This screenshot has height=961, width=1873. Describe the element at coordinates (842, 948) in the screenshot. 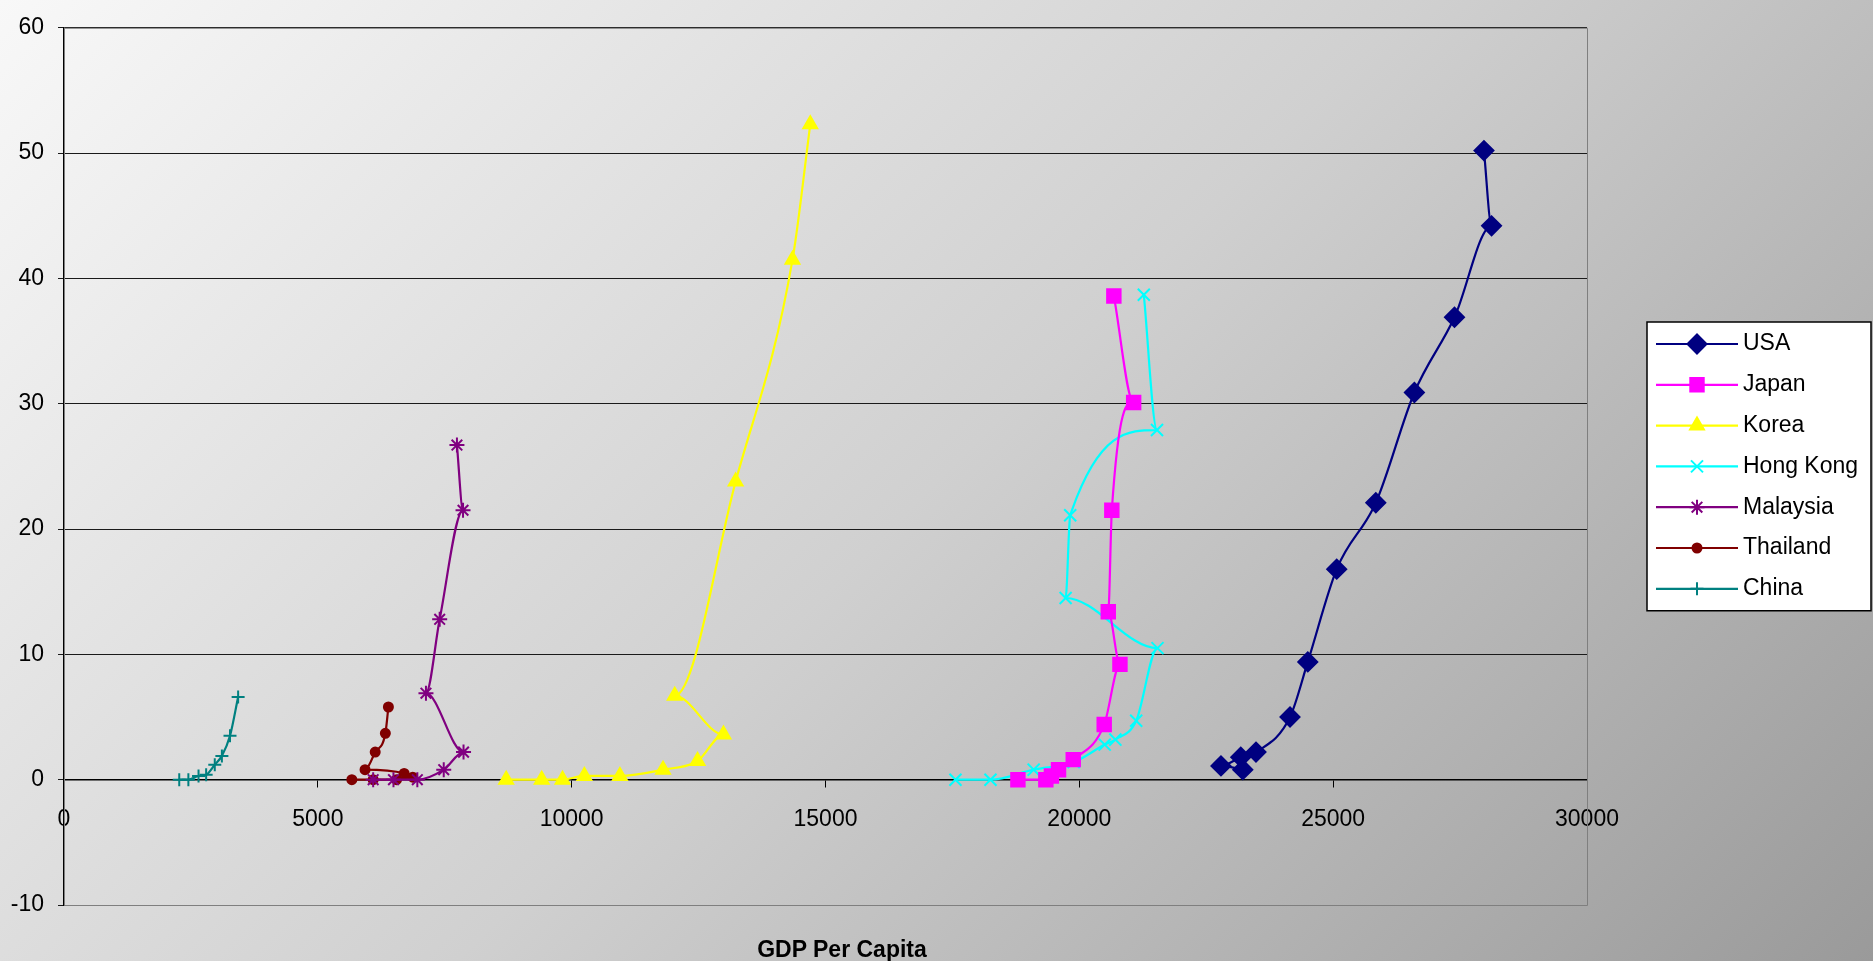

I see `x-axis-title: GDP Per Capita` at that location.